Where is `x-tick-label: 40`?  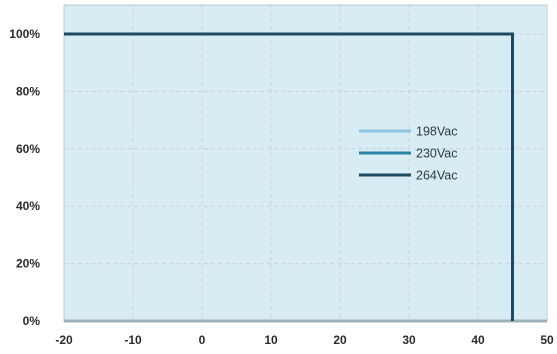 x-tick-label: 40 is located at coordinates (478, 340).